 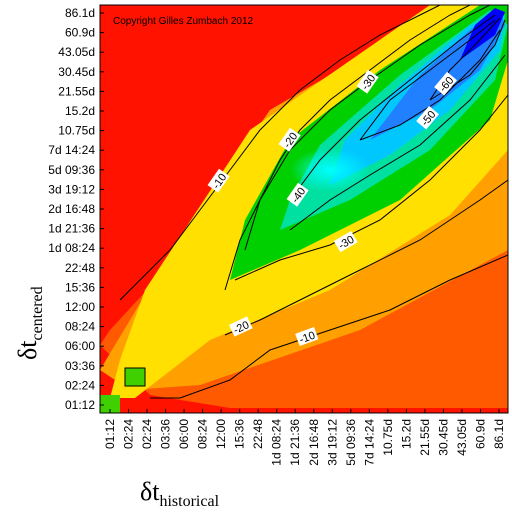 I want to click on low-corner-cell, so click(x=110, y=404).